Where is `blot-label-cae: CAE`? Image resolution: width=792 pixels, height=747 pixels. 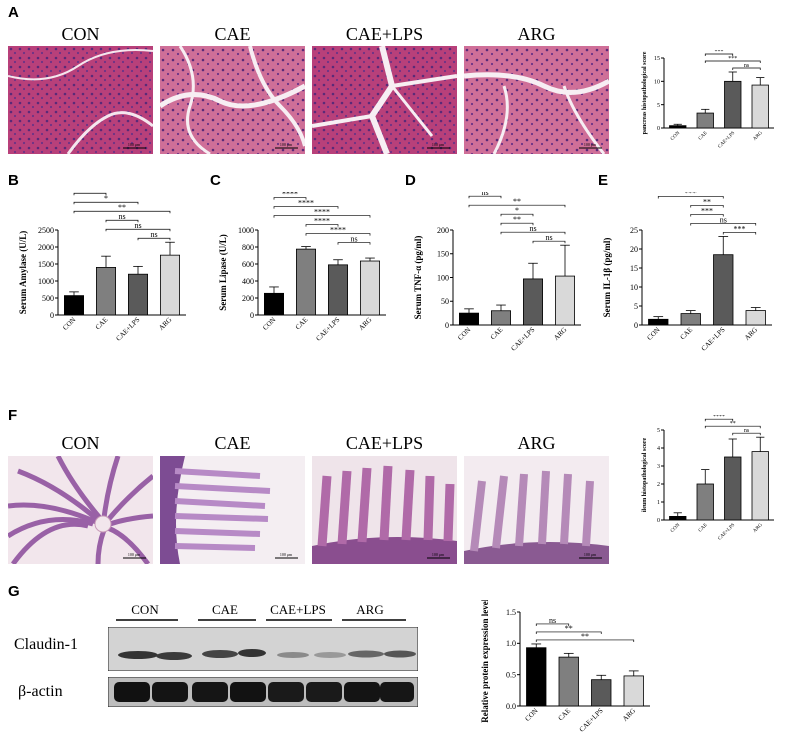
blot-label-cae: CAE is located at coordinates (225, 609).